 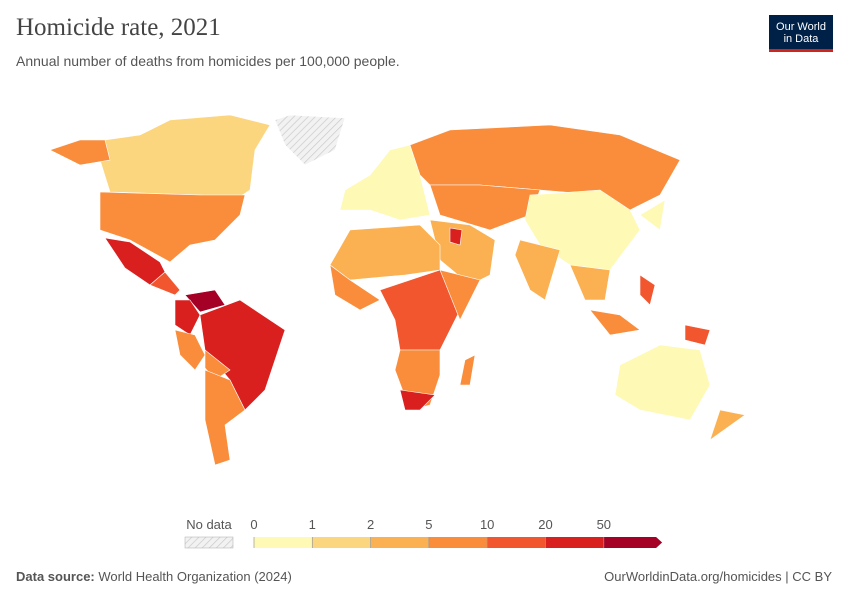 I want to click on legend: No data 0 1 2 5 10 20 50, so click(x=423, y=533).